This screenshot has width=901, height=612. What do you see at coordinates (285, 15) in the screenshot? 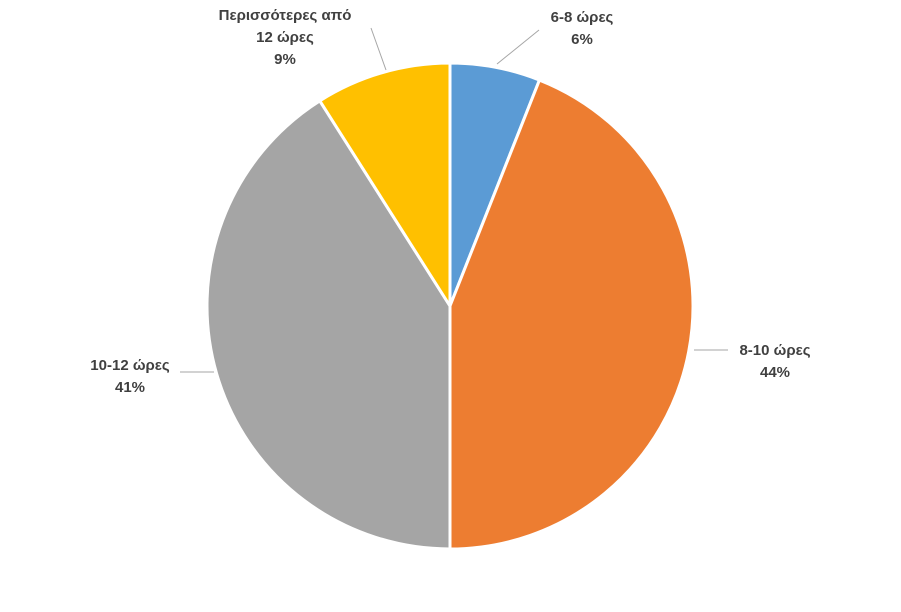
I see `data-label-category: Περισσότερες από` at bounding box center [285, 15].